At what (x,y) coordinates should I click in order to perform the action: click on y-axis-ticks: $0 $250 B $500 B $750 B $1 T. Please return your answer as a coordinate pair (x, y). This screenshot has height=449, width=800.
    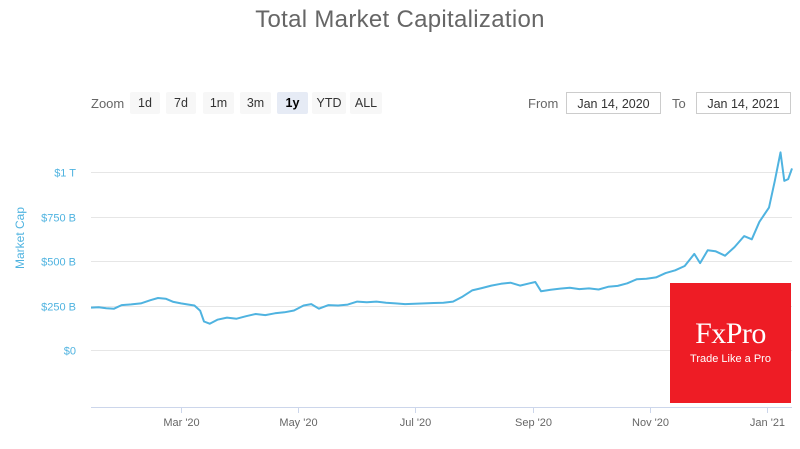
    Looking at the image, I should click on (58, 263).